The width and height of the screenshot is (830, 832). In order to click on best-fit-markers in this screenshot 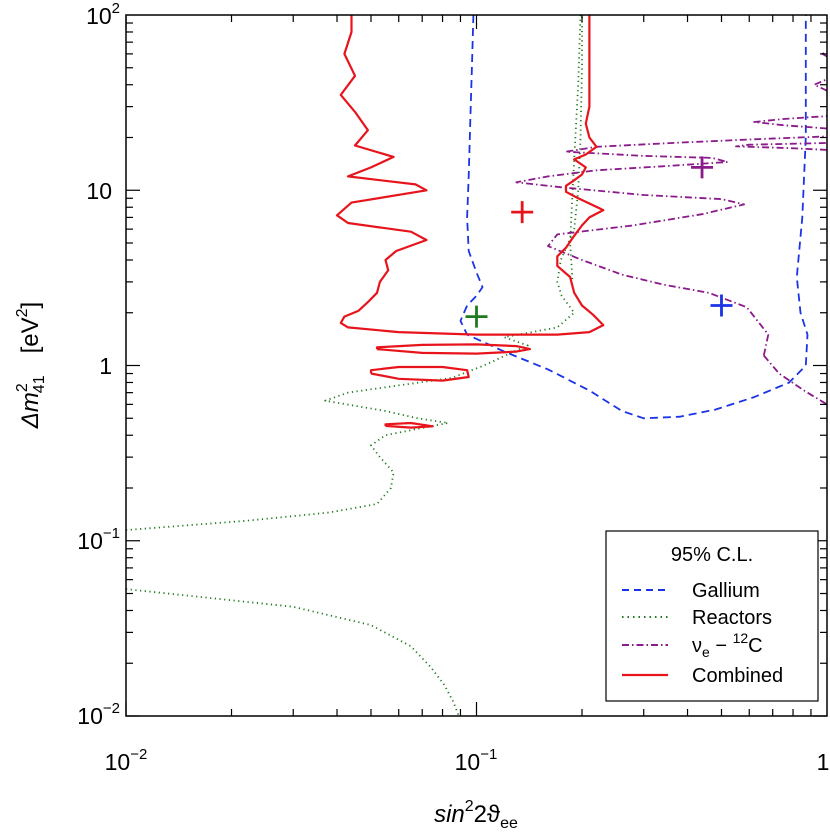, I will do `click(599, 242)`.